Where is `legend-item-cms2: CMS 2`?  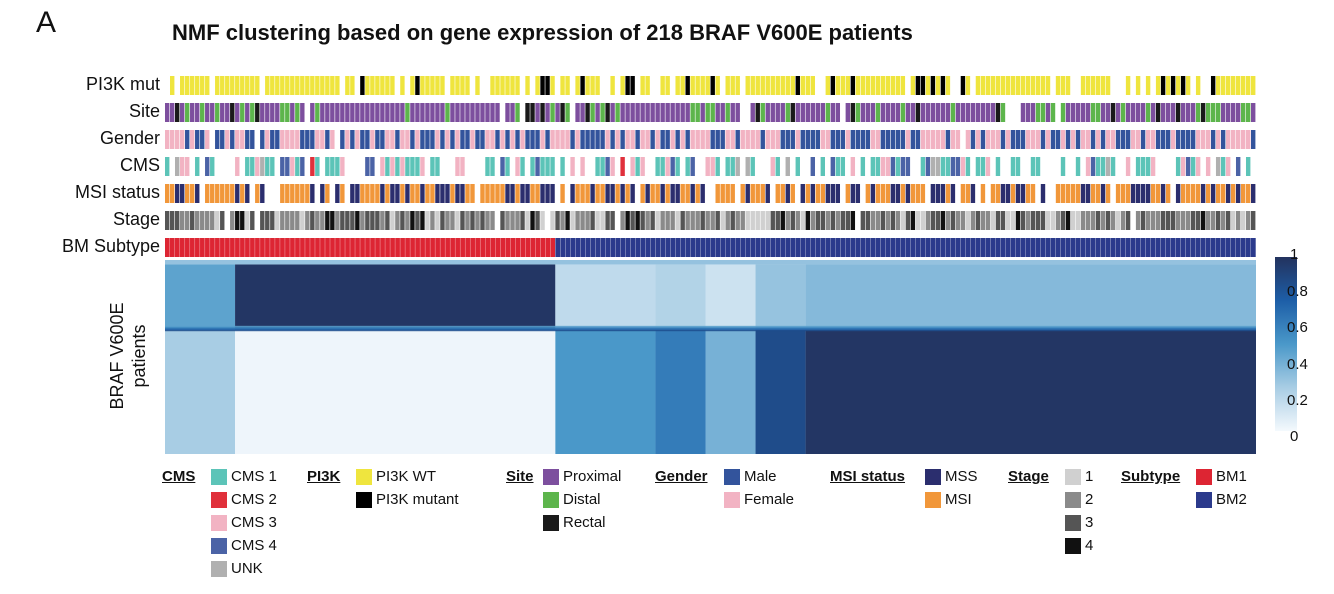
legend-item-cms2: CMS 2 is located at coordinates (244, 499).